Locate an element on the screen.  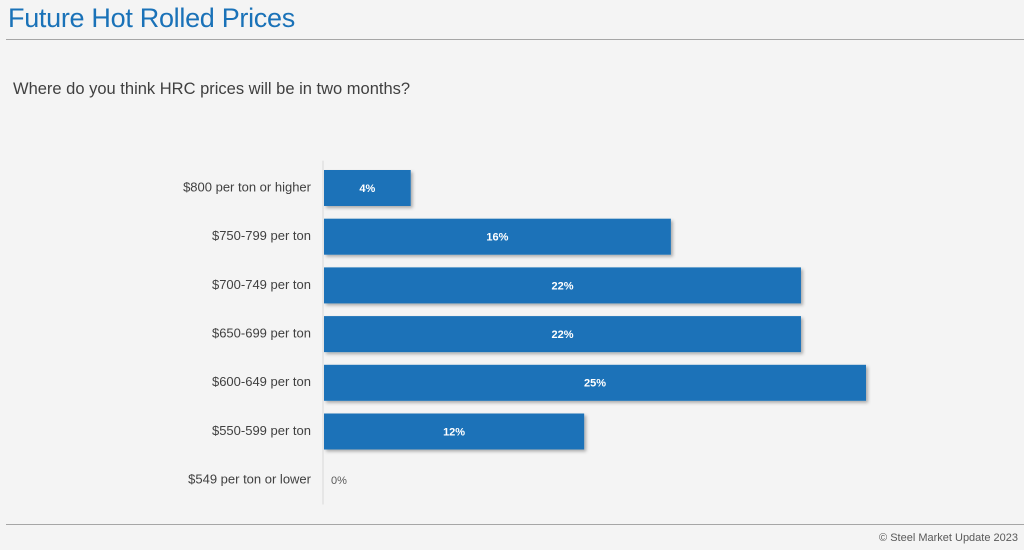
data-label: 12% is located at coordinates (454, 432).